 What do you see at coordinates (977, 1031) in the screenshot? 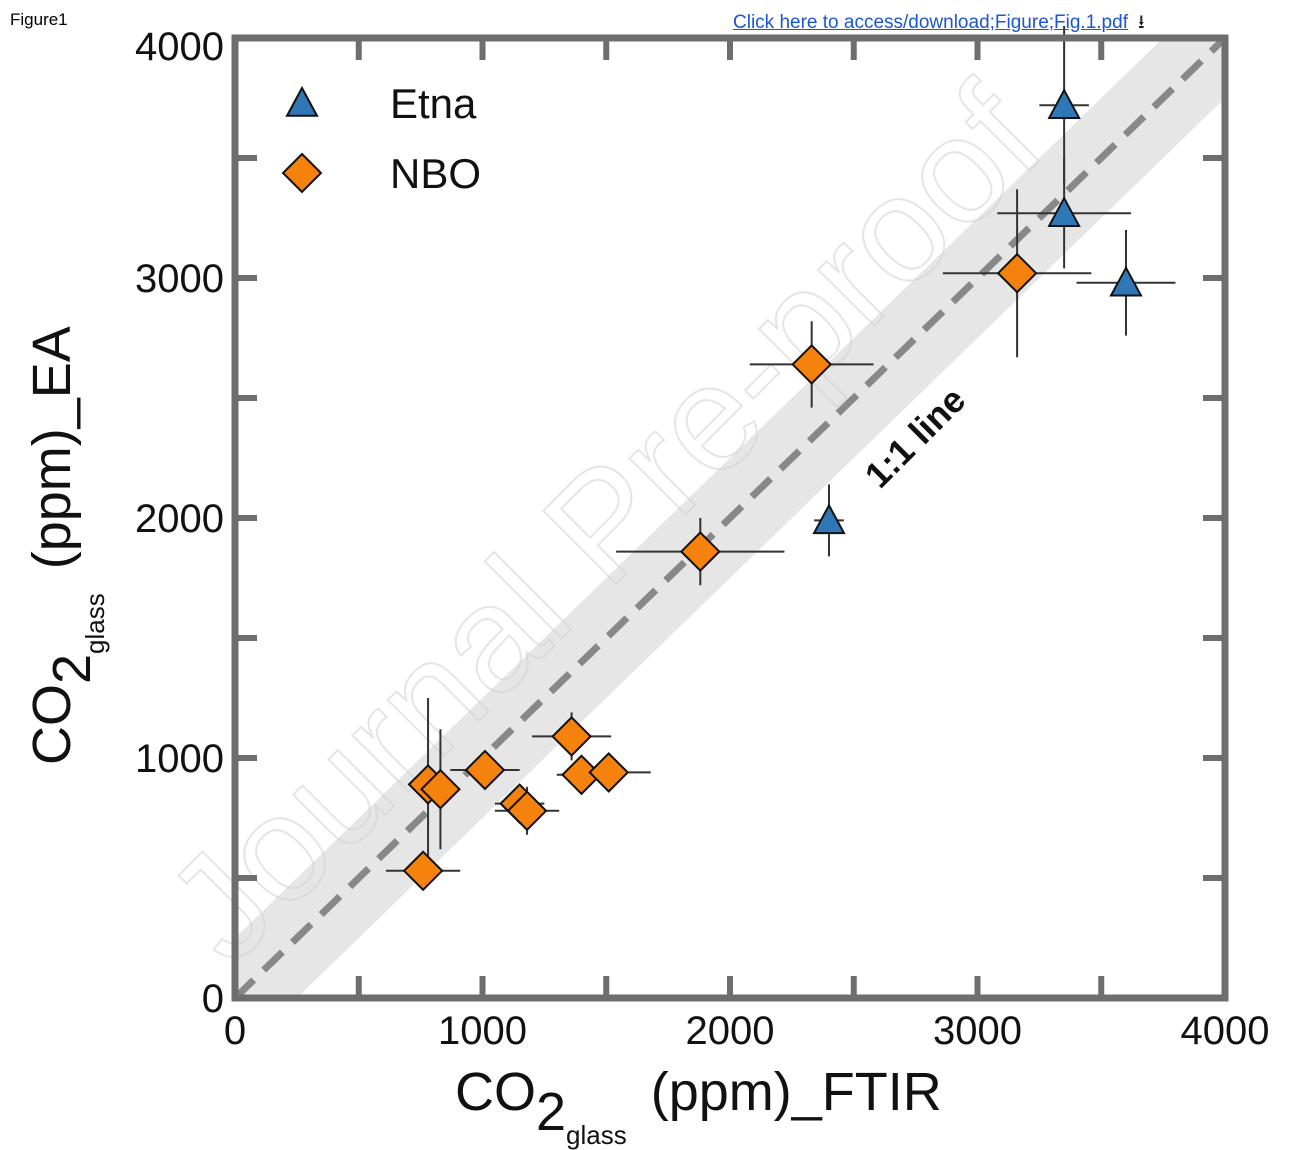
I see `x-tick-label: 3000` at bounding box center [977, 1031].